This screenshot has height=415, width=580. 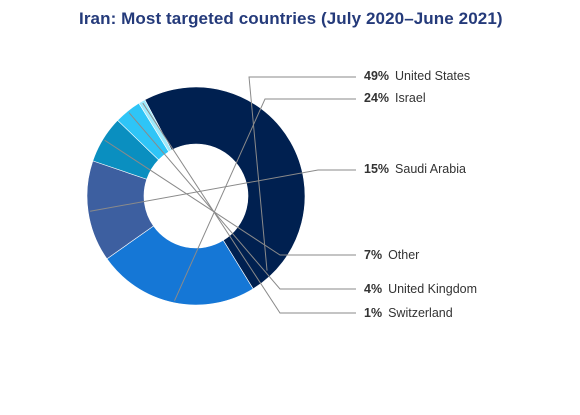 I want to click on slice-category-label: Switzerland, so click(x=420, y=313).